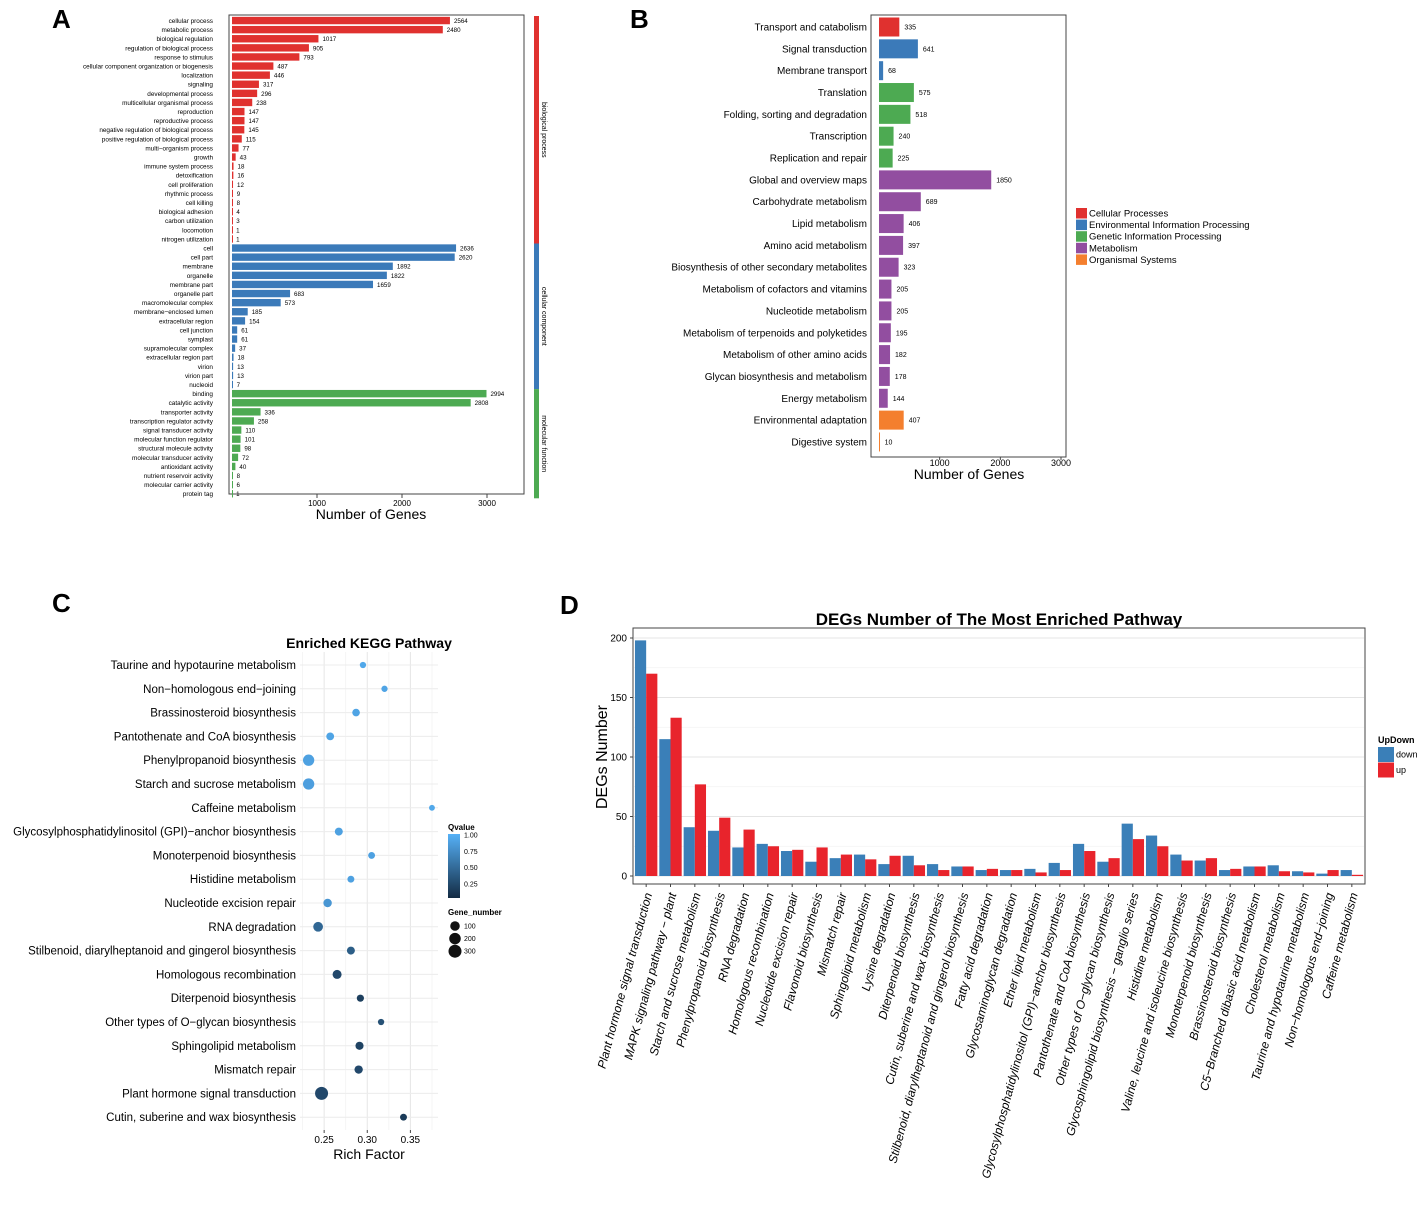 This screenshot has height=1229, width=1417. Describe the element at coordinates (1176, 865) in the screenshot. I see `d-bar-down-valine-leucine-and-isoleucine-biosynthesis` at that location.